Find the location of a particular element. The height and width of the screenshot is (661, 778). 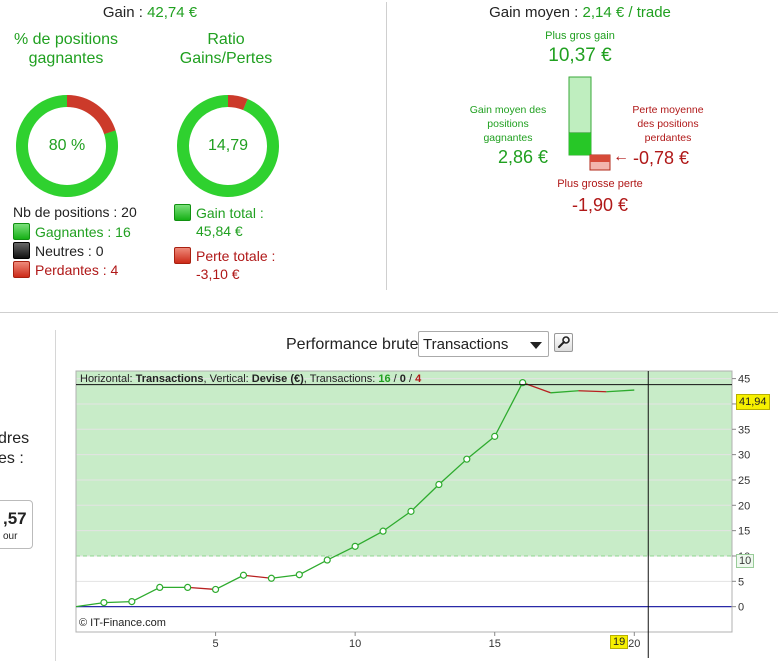

x-tick-label: 20 is located at coordinates (634, 644).